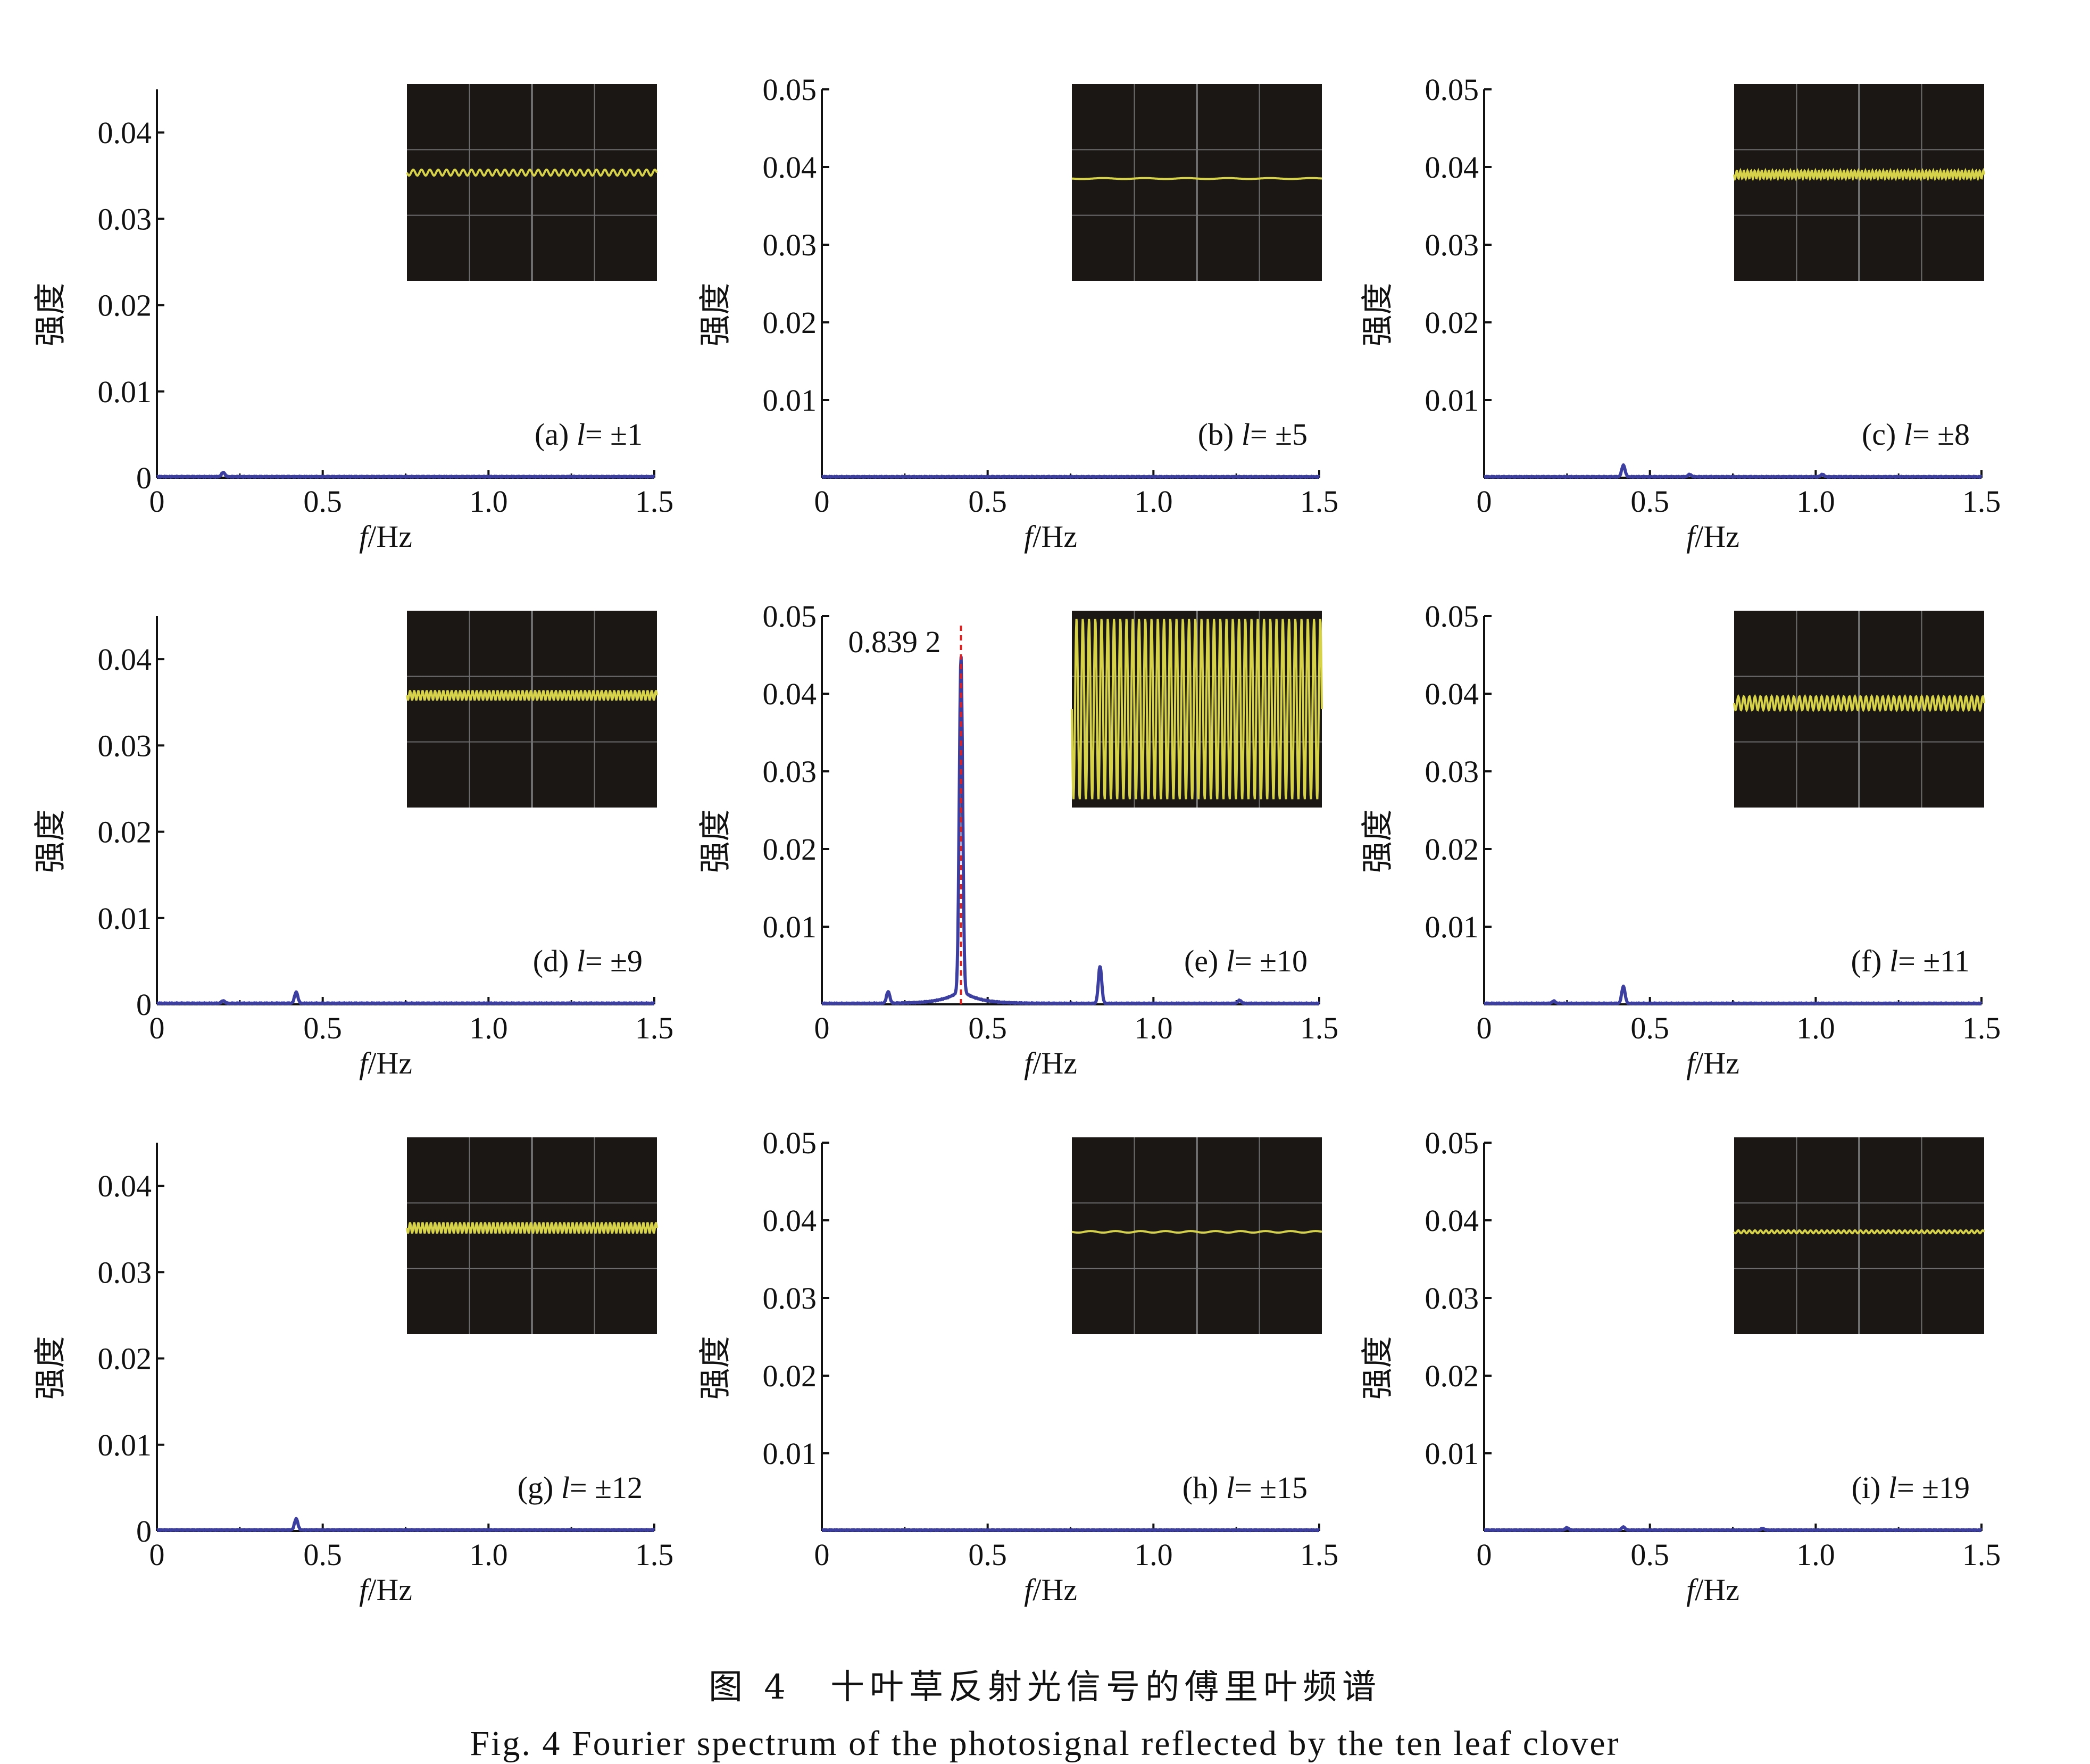 This screenshot has width=2090, height=1764. I want to click on subplot-label: (h) l= ±15, so click(1245, 1487).